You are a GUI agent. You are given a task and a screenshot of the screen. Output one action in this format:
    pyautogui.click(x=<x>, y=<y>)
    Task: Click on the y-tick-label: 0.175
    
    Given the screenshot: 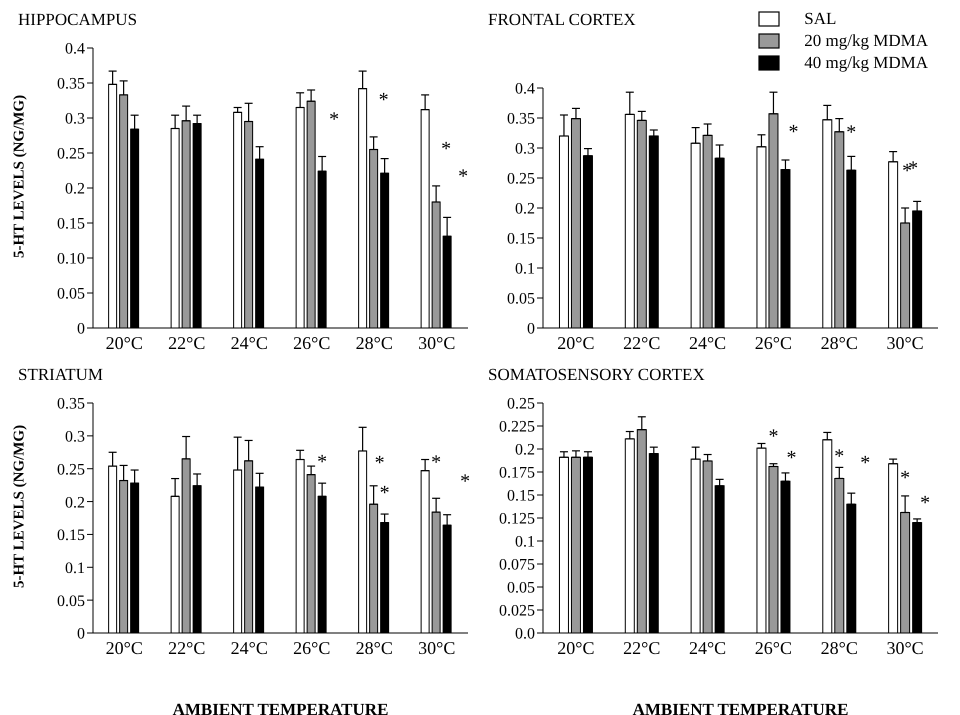 What is the action you would take?
    pyautogui.click(x=517, y=473)
    